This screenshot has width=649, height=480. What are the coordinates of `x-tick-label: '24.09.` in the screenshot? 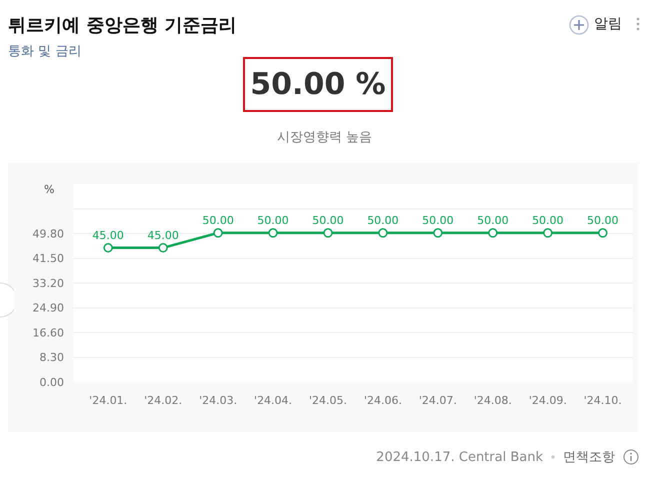 It's located at (547, 400).